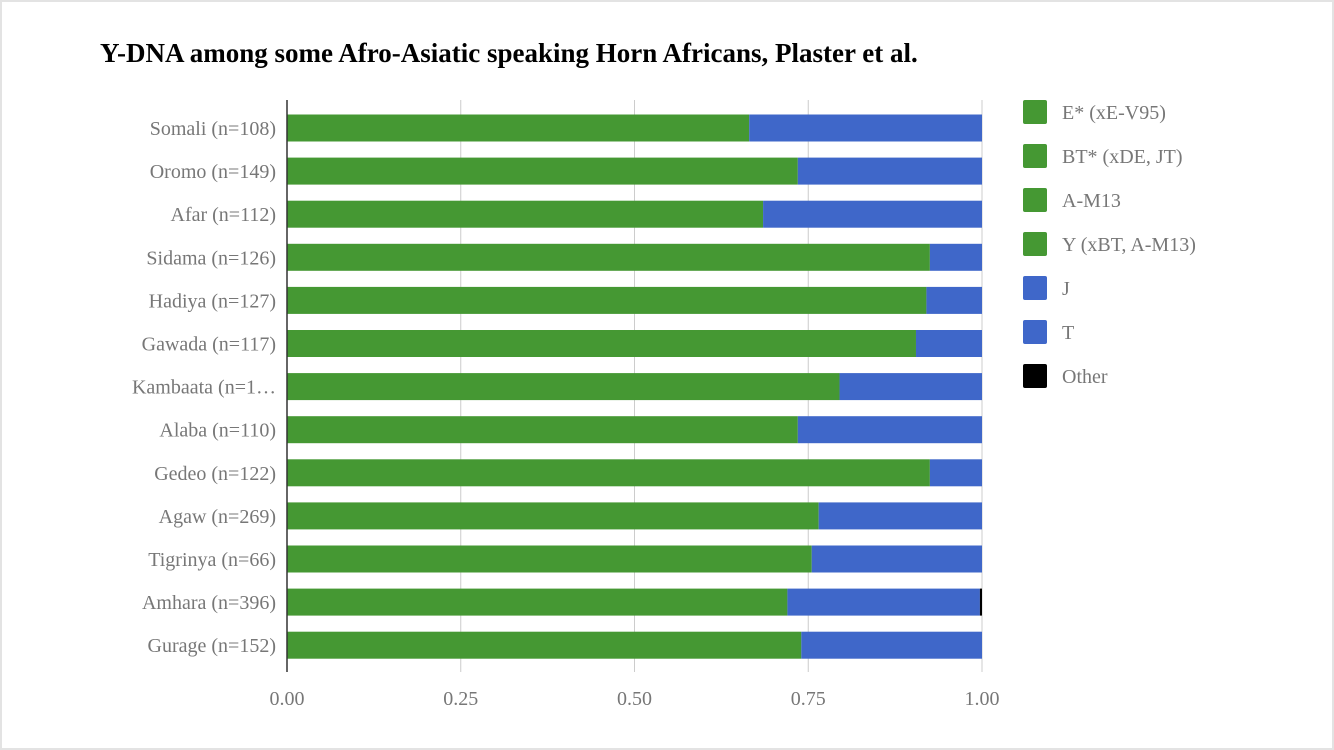  I want to click on category-label: Gedeo (n=122), so click(215, 474).